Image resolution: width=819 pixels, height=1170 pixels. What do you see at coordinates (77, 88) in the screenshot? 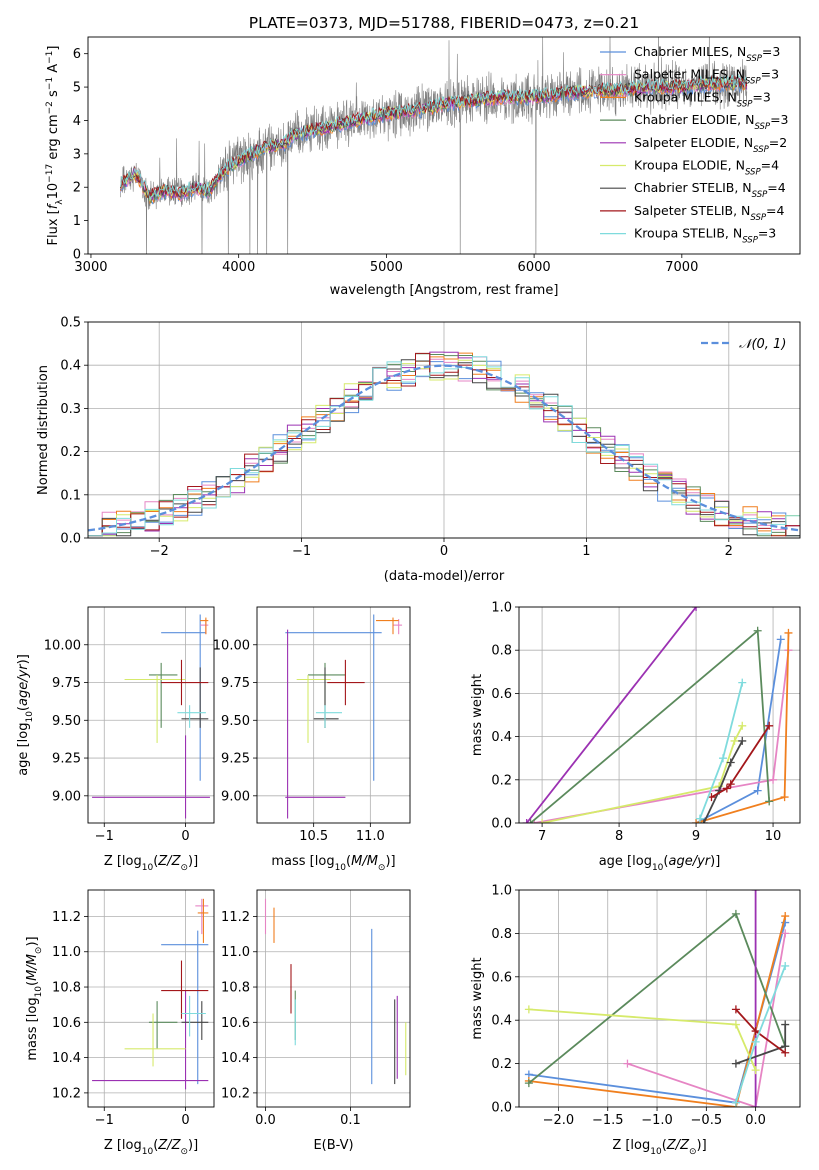
I see `y-tick-label: 5` at bounding box center [77, 88].